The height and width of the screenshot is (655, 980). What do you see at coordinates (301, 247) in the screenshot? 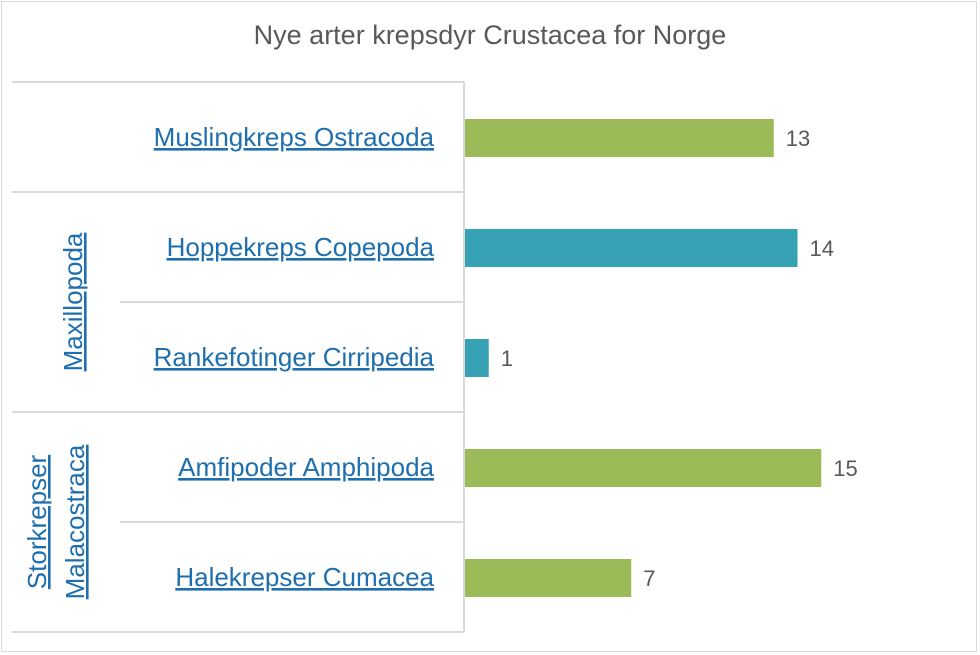
I see `category-label: Hoppekreps Copepoda` at bounding box center [301, 247].